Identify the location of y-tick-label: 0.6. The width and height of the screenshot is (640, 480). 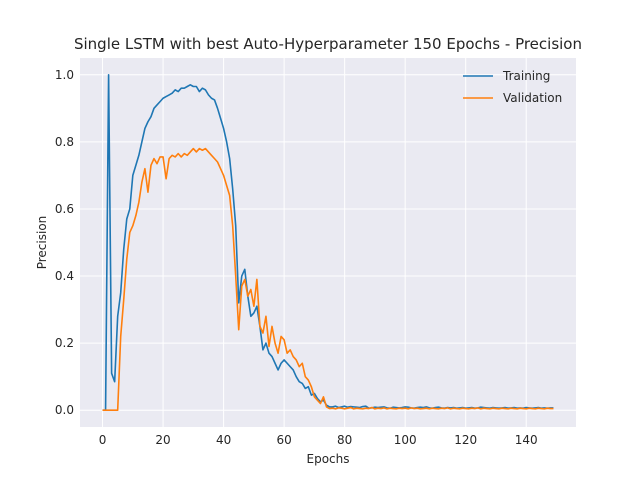
(64, 209).